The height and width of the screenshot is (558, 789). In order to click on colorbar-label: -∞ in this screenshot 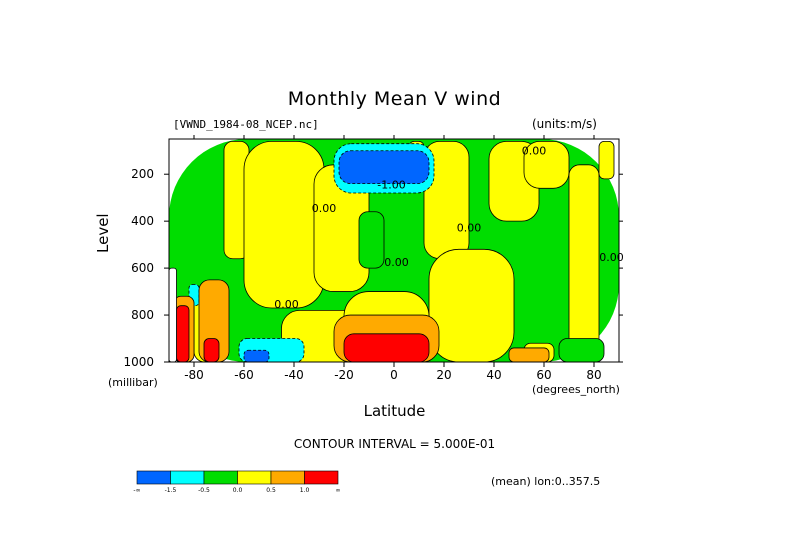, I will do `click(136, 490)`.